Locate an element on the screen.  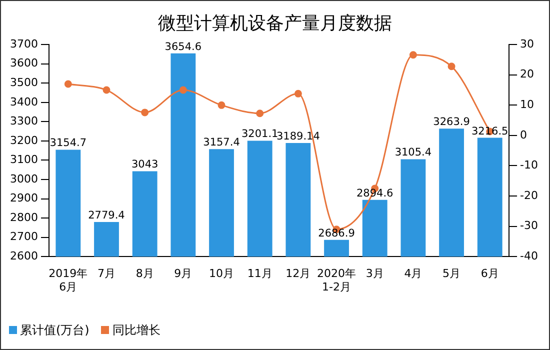
data-label: 3043 is located at coordinates (144, 164).